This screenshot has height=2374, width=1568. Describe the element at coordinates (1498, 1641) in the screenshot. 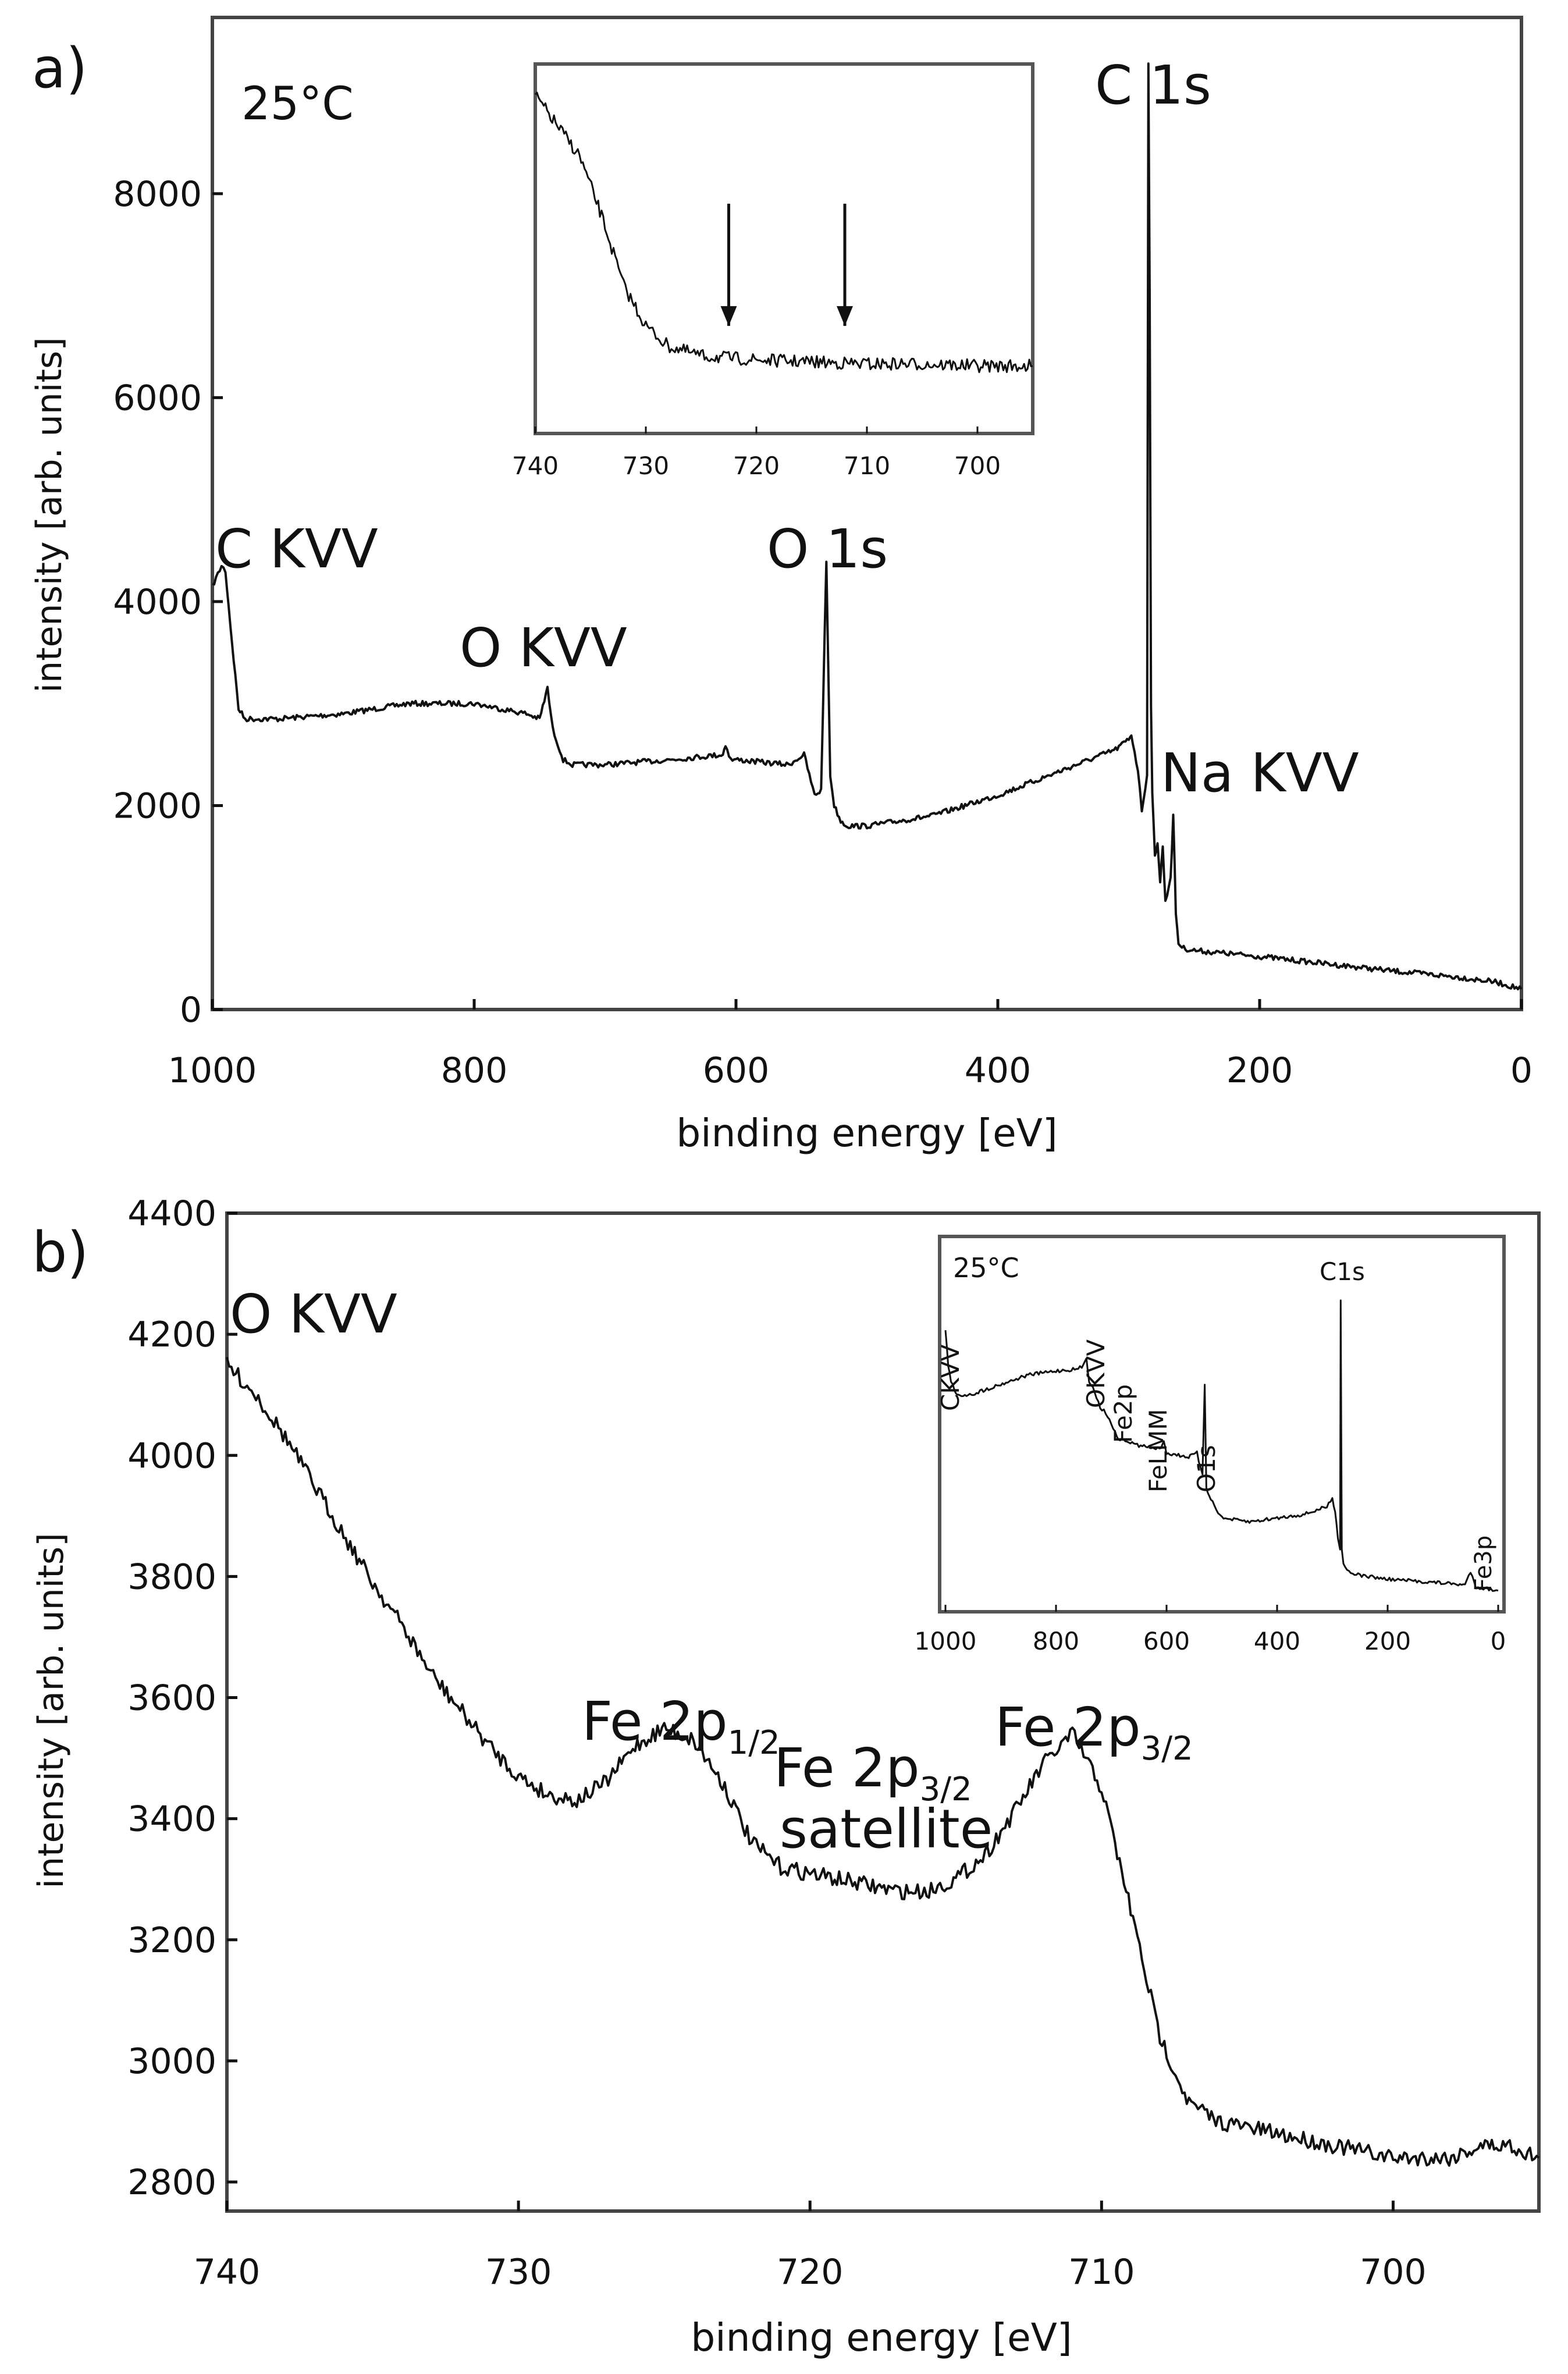

I see `inset-b-x-tick-label-5: 0` at that location.